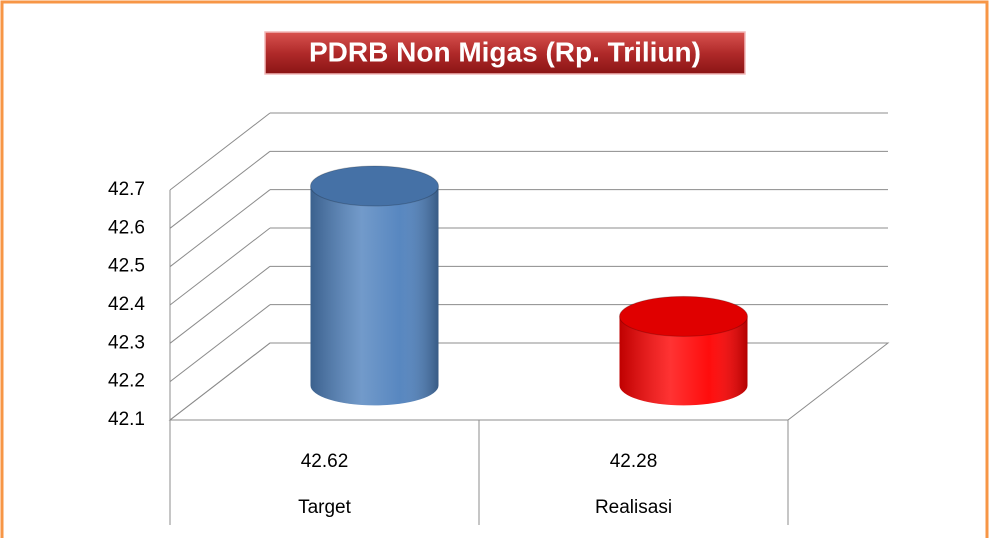 Image resolution: width=989 pixels, height=538 pixels. Describe the element at coordinates (634, 461) in the screenshot. I see `data-label: 42.28` at that location.